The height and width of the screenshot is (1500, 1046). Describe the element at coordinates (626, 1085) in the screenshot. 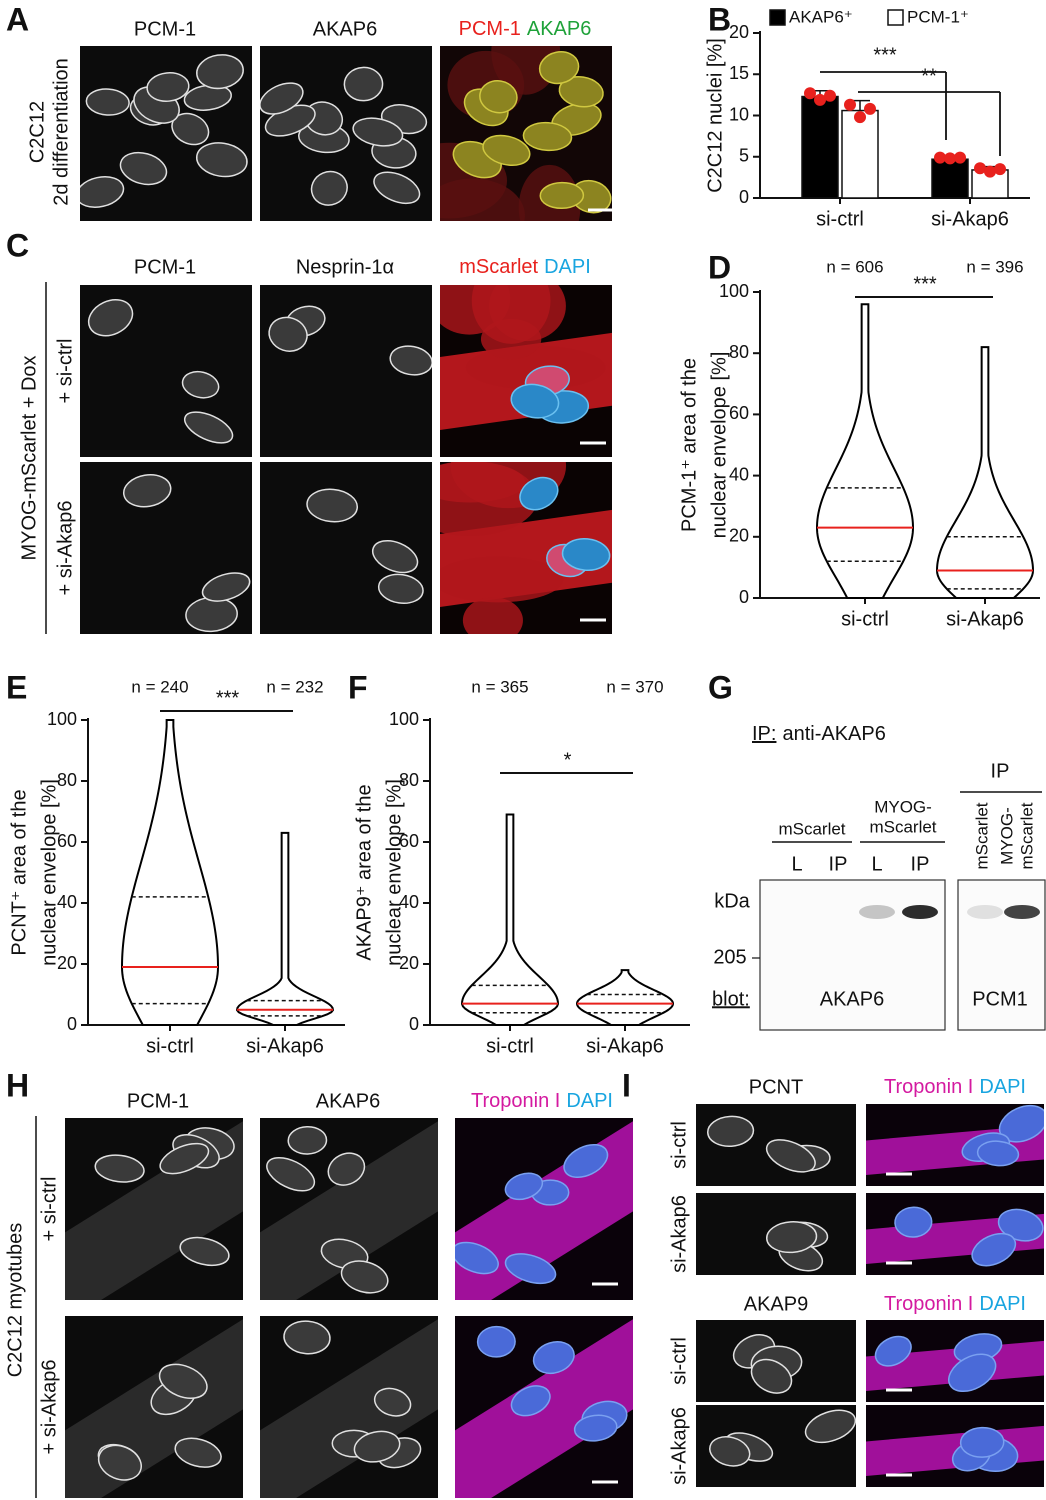

I see `panel-letter: I` at that location.